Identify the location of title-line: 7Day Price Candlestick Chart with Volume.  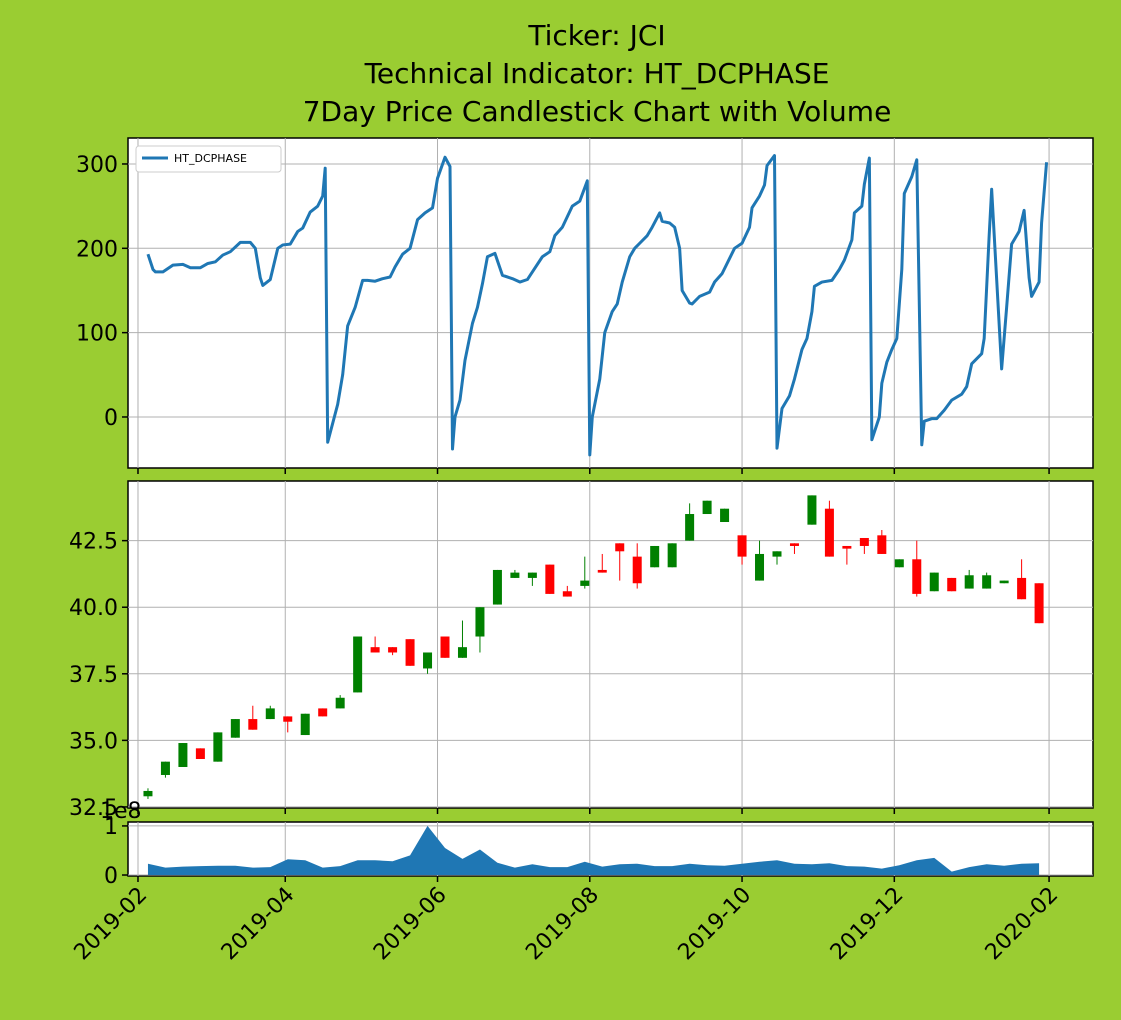
(597, 111).